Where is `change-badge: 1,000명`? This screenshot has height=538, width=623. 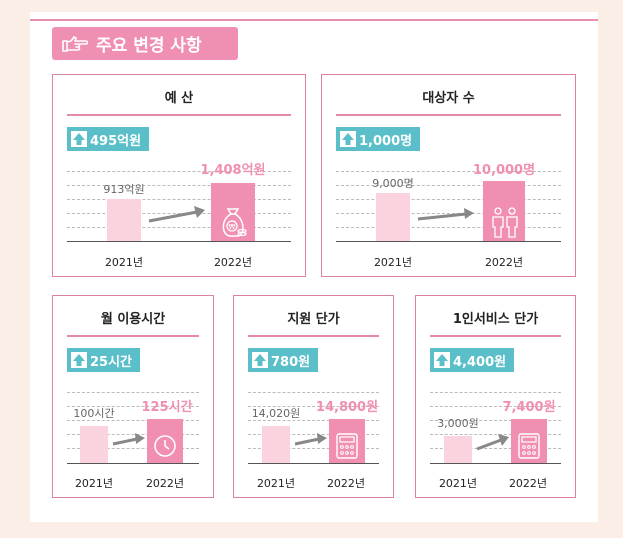 change-badge: 1,000명 is located at coordinates (378, 139).